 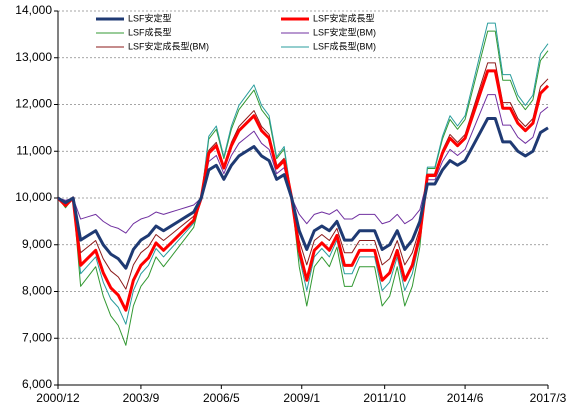 I want to click on y-tick-label: 9,000, so click(x=37, y=244).